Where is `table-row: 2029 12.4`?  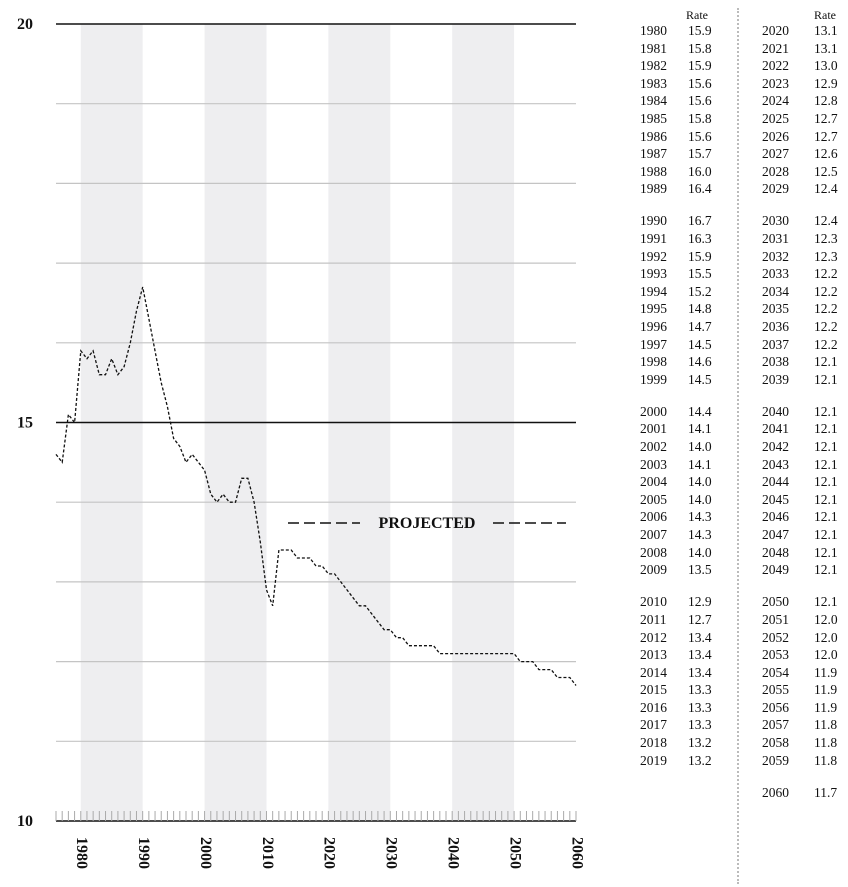 table-row: 2029 12.4 is located at coordinates (805, 189).